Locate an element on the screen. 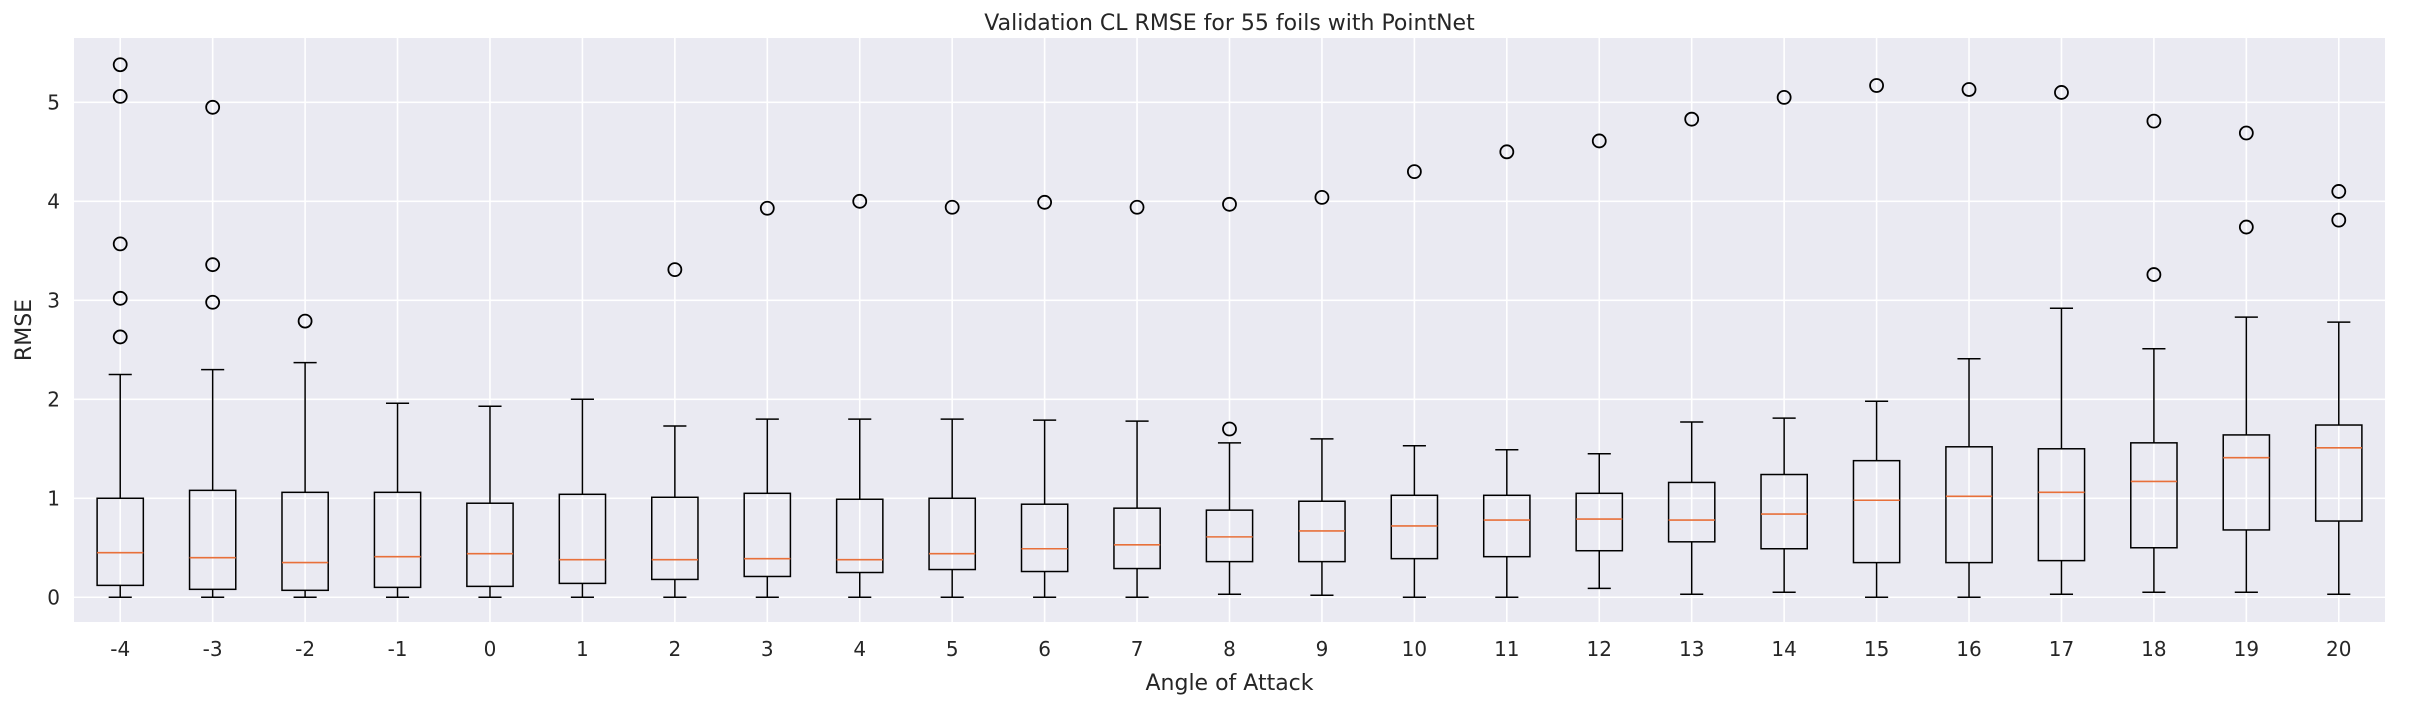 The image size is (2418, 709). x-tick-label: 3 is located at coordinates (767, 649).